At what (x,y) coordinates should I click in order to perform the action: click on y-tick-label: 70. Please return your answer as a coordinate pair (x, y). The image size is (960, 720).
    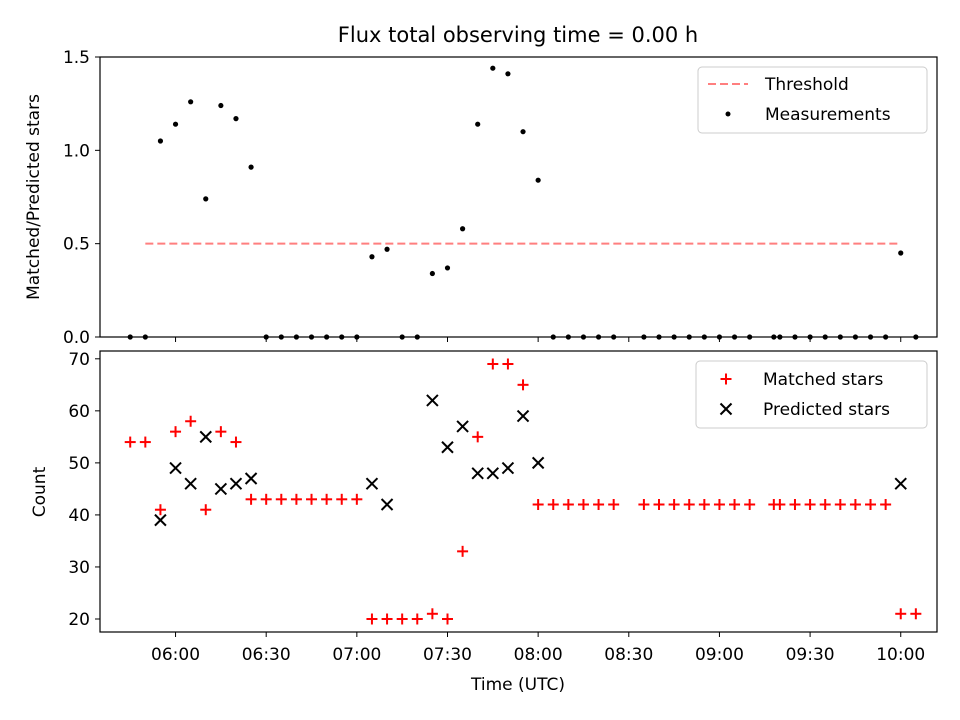
    Looking at the image, I should click on (79, 360).